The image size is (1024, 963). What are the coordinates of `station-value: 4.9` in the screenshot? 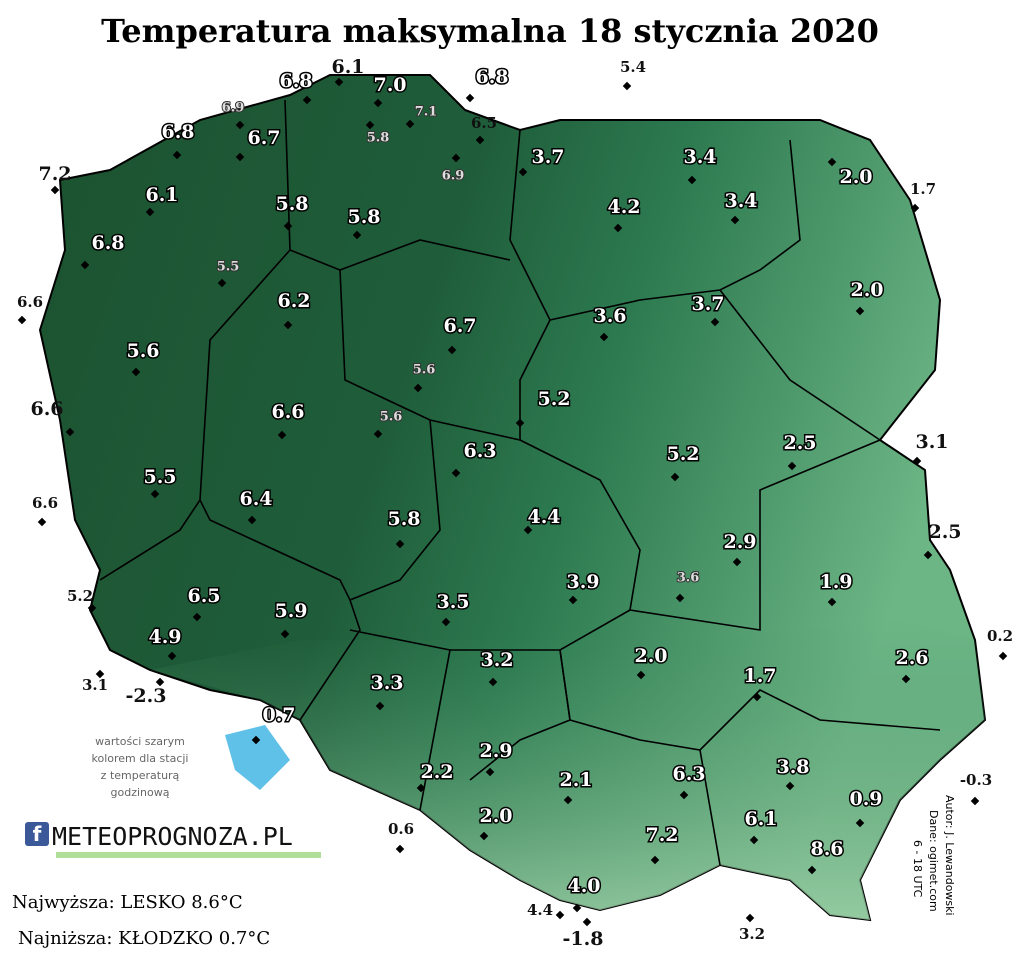 It's located at (164, 637).